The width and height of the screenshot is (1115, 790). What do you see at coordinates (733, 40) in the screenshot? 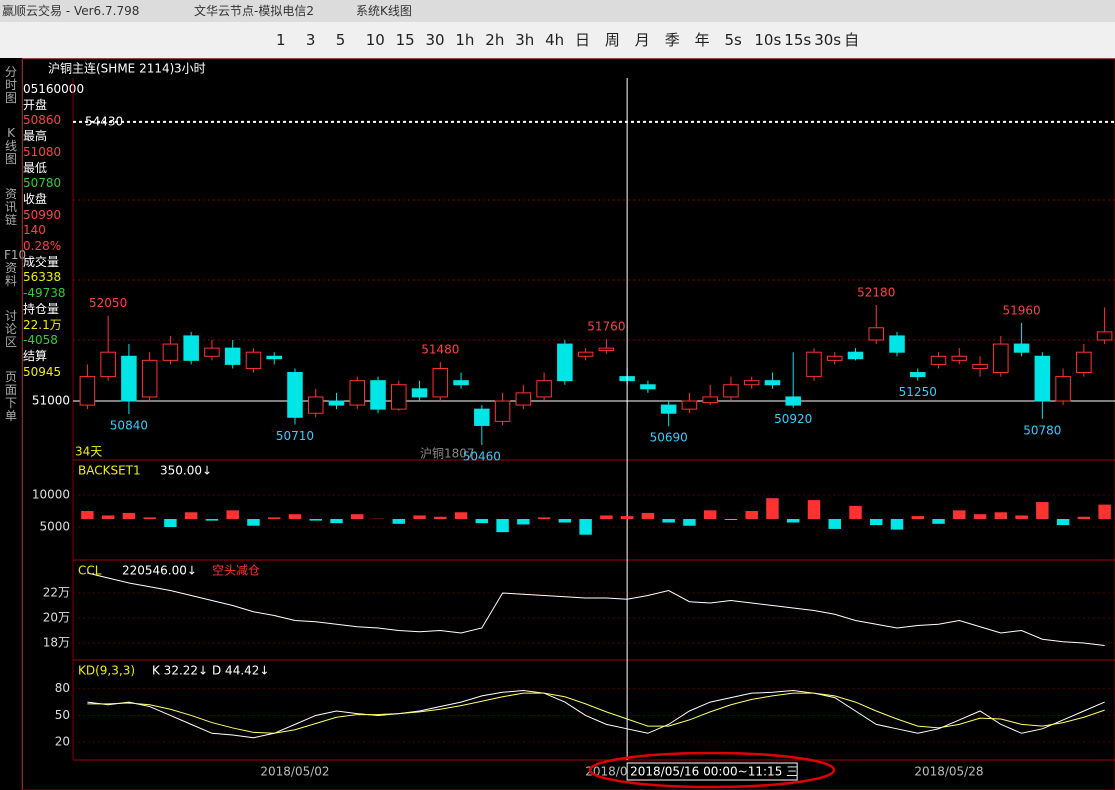
I see `period-button: 5s` at bounding box center [733, 40].